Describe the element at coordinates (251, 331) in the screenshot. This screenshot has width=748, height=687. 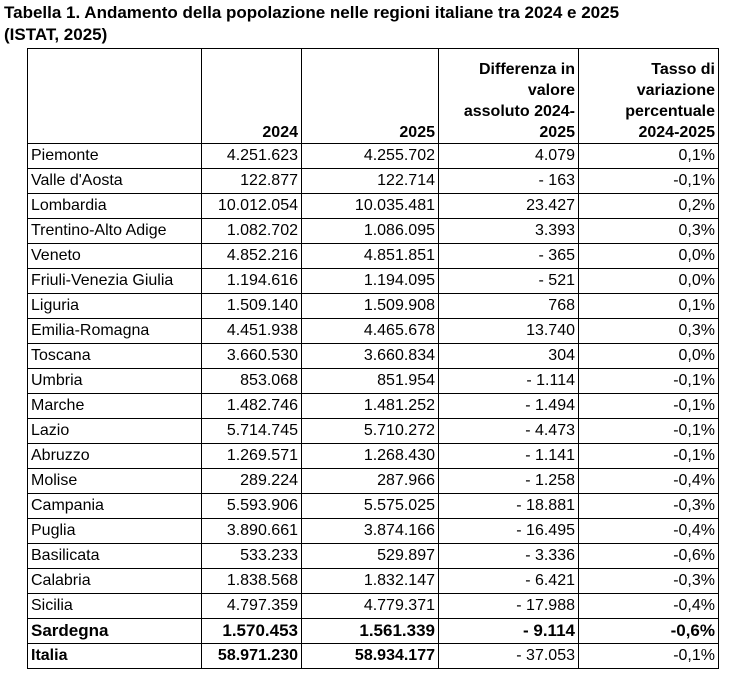
I see `cell-2024: 4.451.938` at that location.